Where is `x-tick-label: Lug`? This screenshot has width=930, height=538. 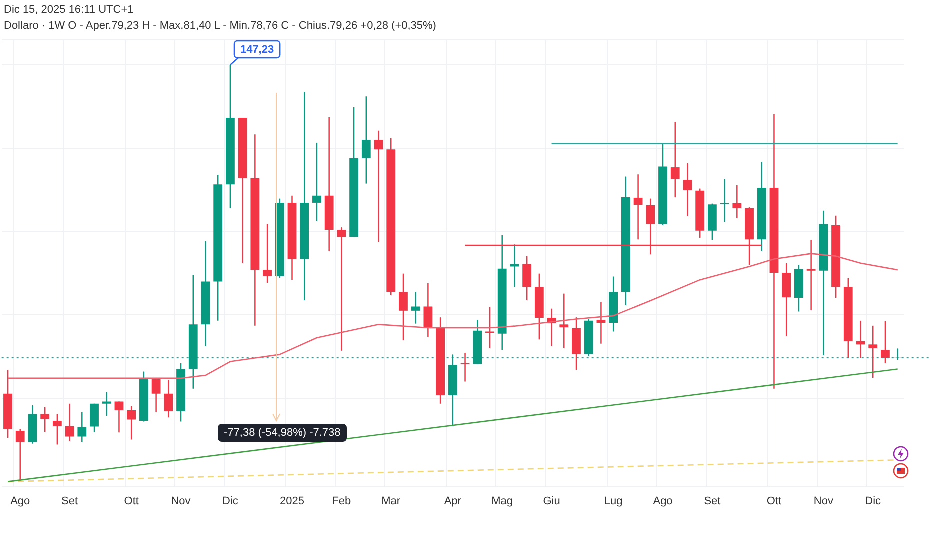 x-tick-label: Lug is located at coordinates (613, 501).